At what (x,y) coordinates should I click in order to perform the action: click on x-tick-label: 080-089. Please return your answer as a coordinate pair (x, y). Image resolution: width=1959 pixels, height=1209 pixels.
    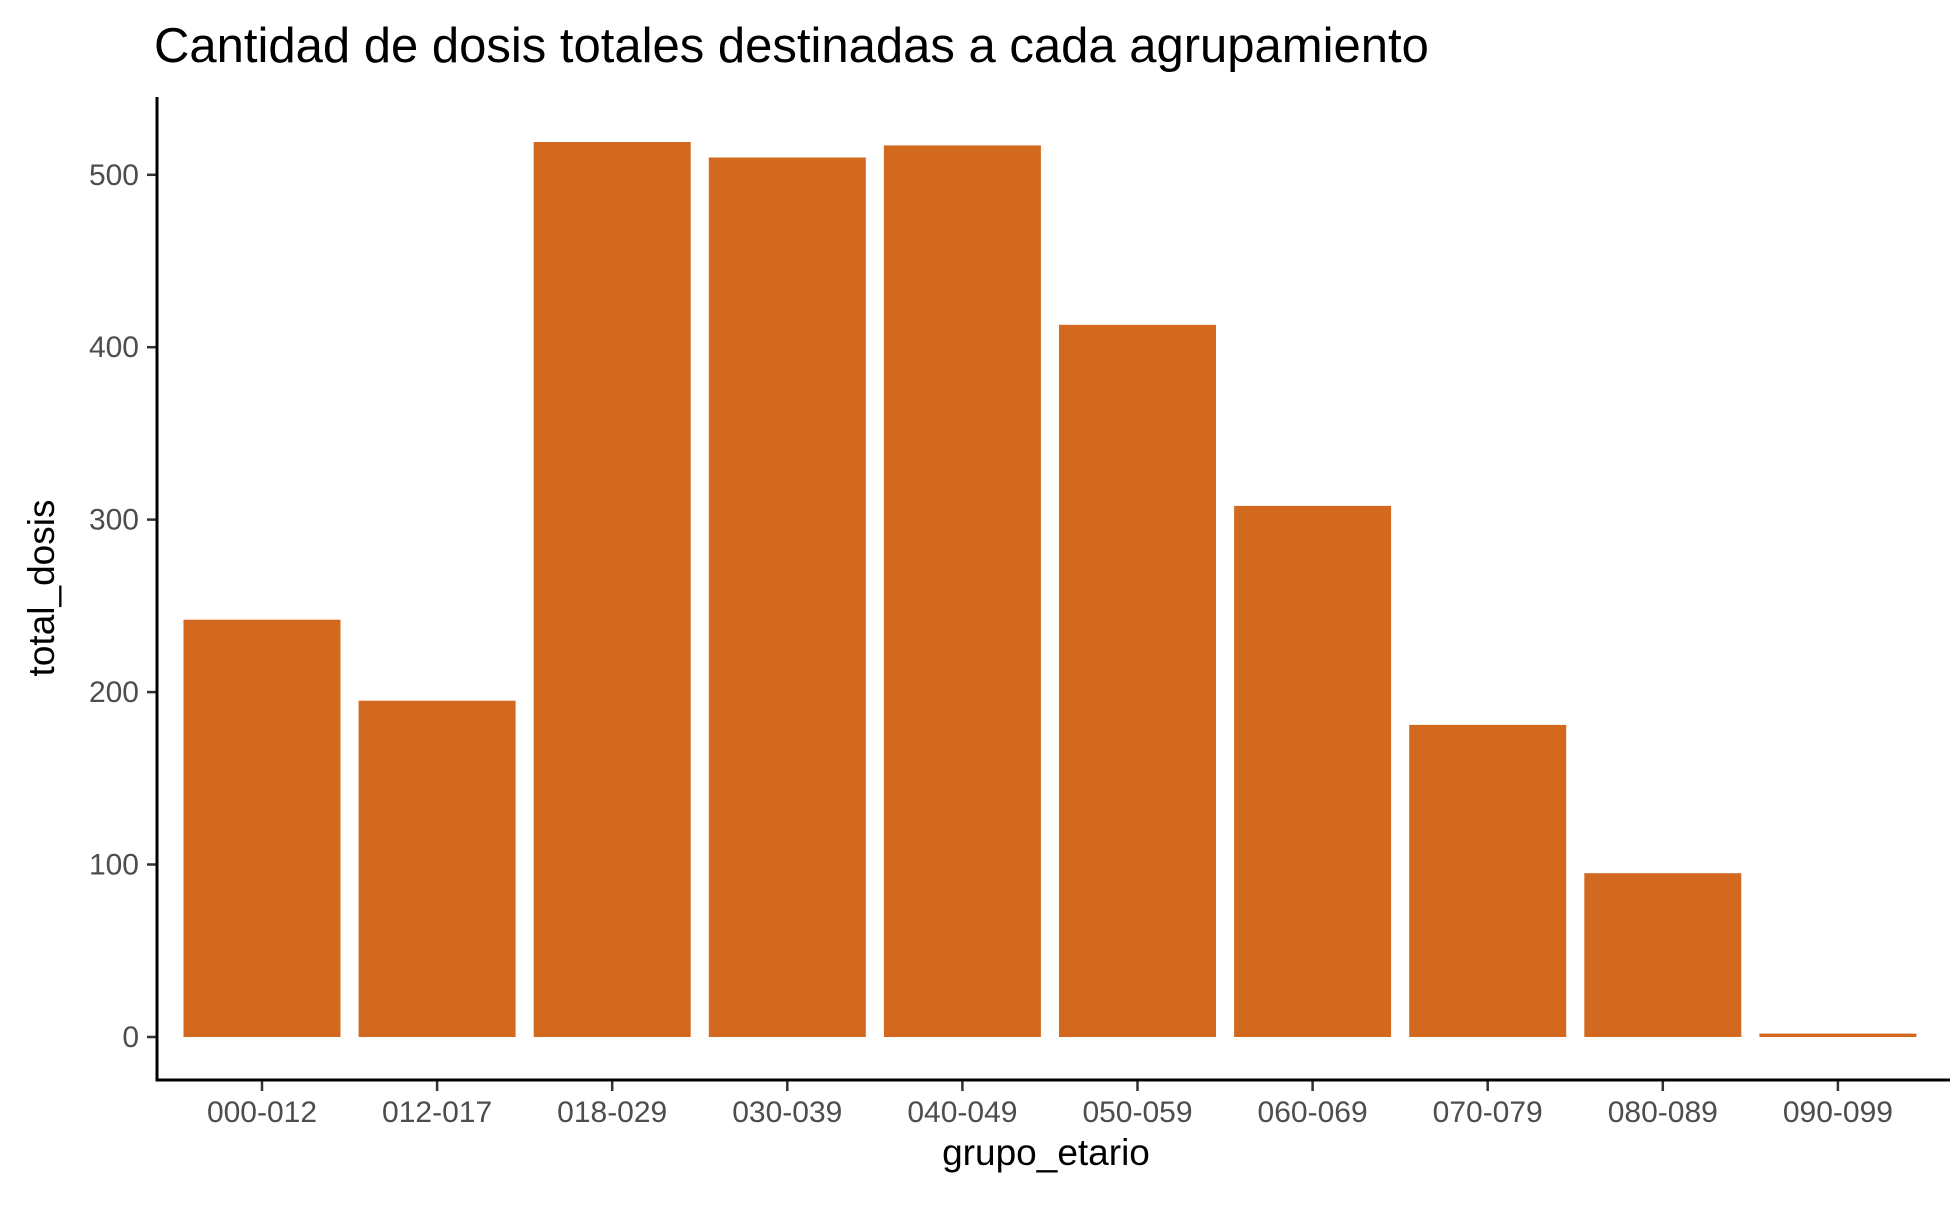
    Looking at the image, I should click on (1663, 1112).